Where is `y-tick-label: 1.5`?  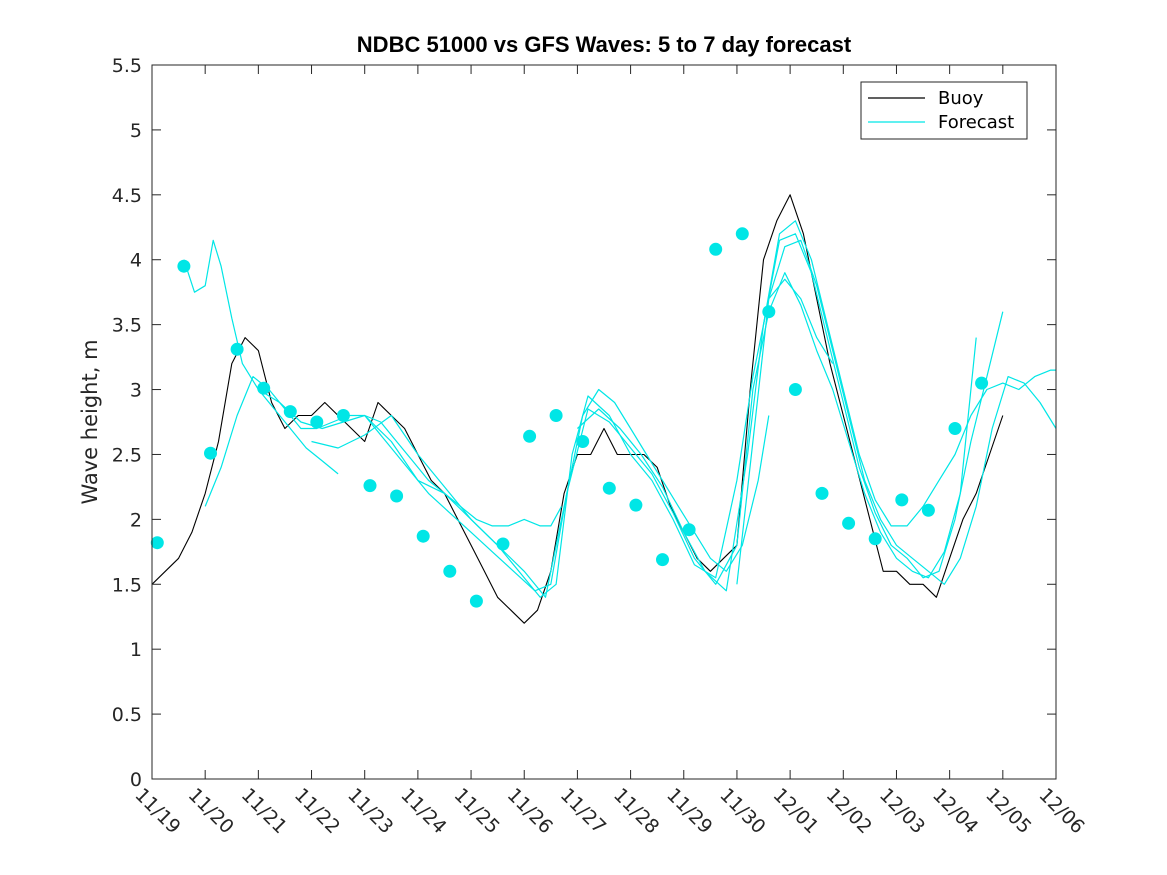 y-tick-label: 1.5 is located at coordinates (127, 585).